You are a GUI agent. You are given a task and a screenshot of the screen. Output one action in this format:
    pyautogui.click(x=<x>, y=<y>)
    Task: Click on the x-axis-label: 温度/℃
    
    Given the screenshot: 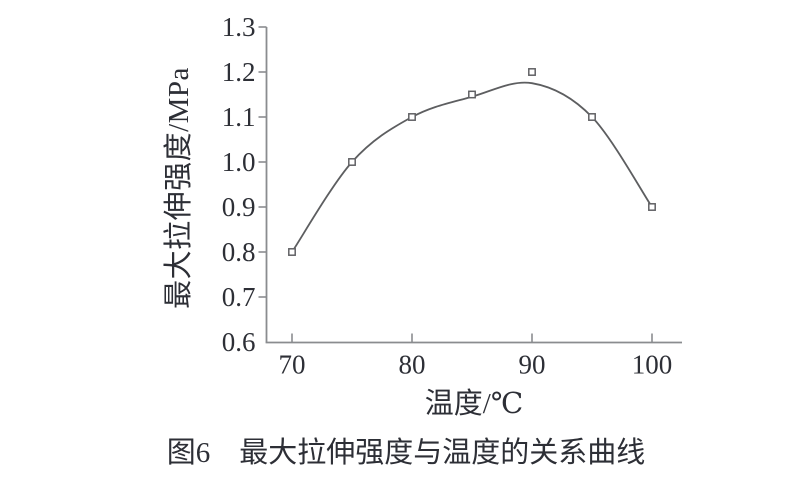 What is the action you would take?
    pyautogui.click(x=474, y=404)
    